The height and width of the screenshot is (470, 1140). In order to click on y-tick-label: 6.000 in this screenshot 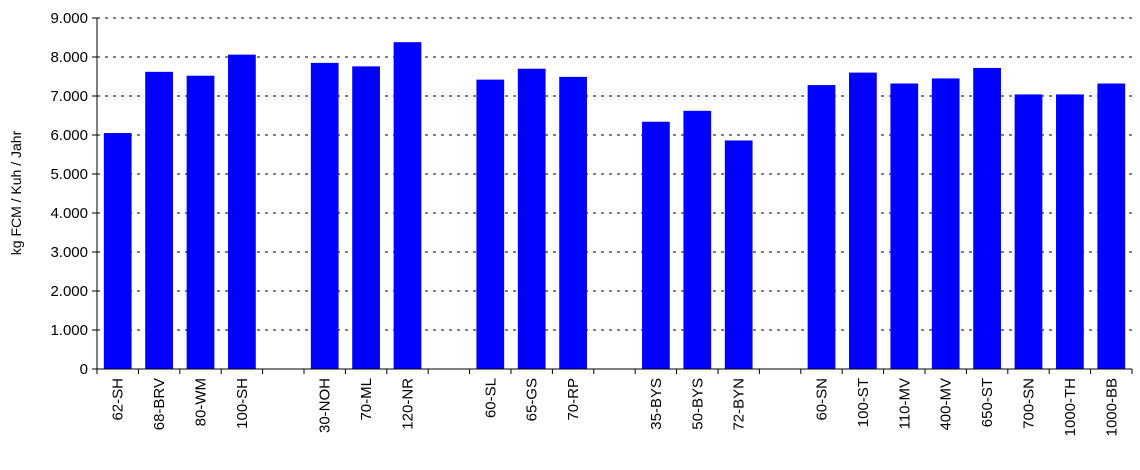, I will do `click(69, 135)`.